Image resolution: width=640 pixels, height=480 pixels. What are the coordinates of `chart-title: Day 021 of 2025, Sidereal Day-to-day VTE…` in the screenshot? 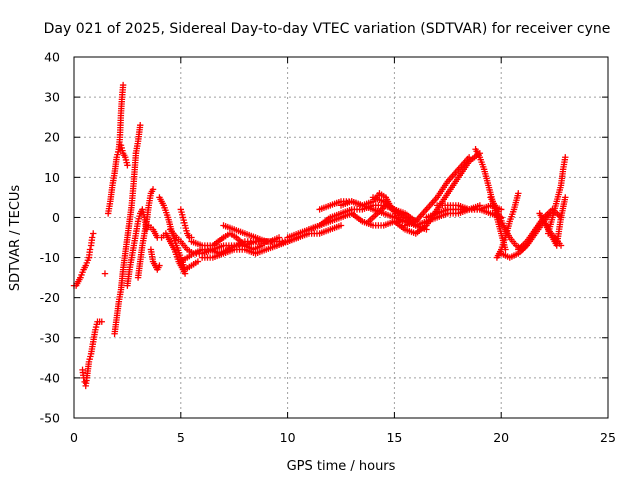 It's located at (327, 29).